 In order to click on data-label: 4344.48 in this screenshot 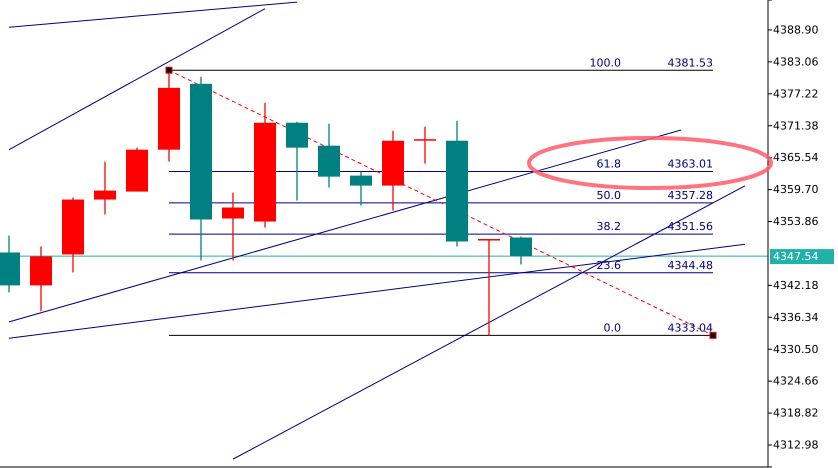, I will do `click(690, 265)`.